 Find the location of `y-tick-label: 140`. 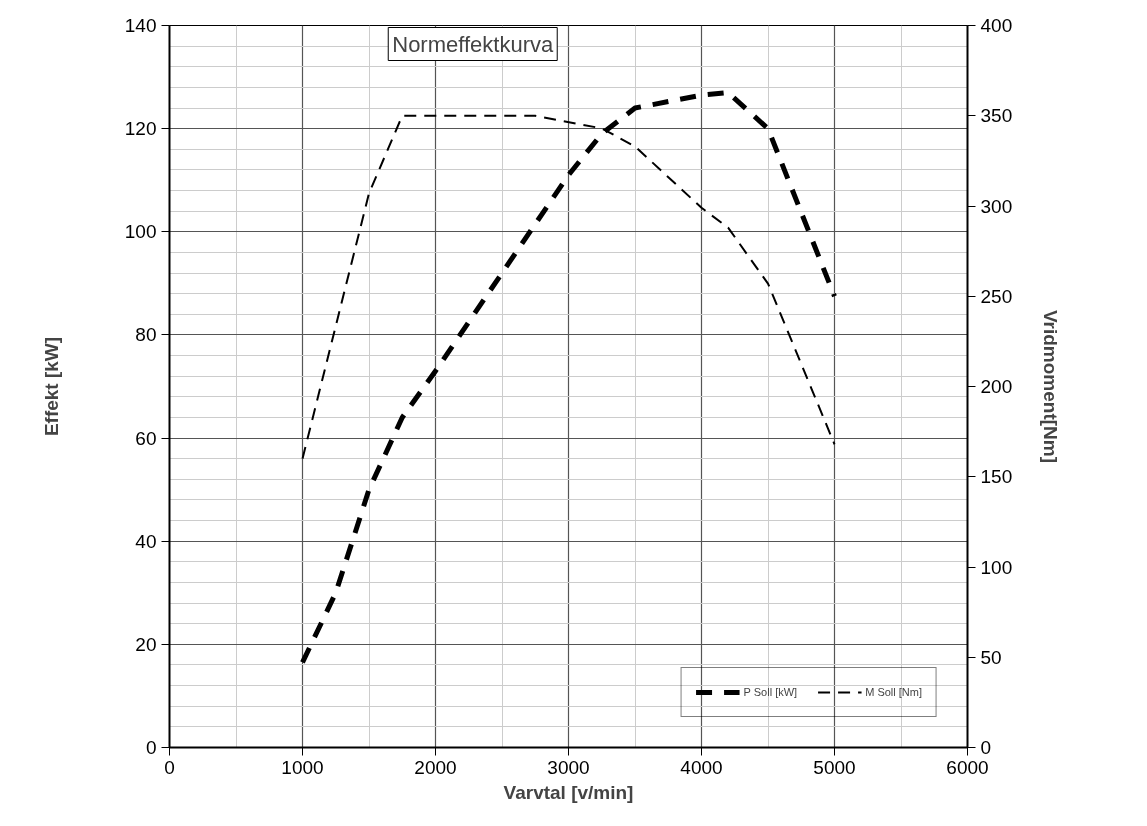

y-tick-label: 140 is located at coordinates (140, 25).